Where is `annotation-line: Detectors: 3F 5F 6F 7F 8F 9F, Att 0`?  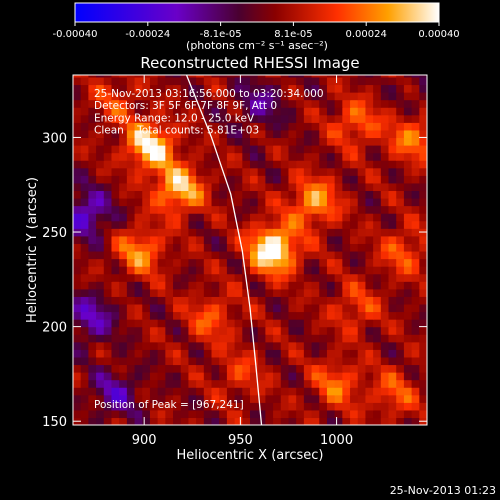 annotation-line: Detectors: 3F 5F 6F 7F 8F 9F, Att 0 is located at coordinates (185, 106).